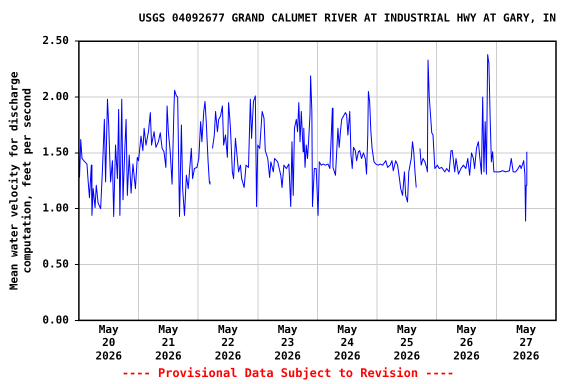  Describe the element at coordinates (288, 373) in the screenshot. I see `text: ---- Provisional Data Subject to Revision ----` at that location.